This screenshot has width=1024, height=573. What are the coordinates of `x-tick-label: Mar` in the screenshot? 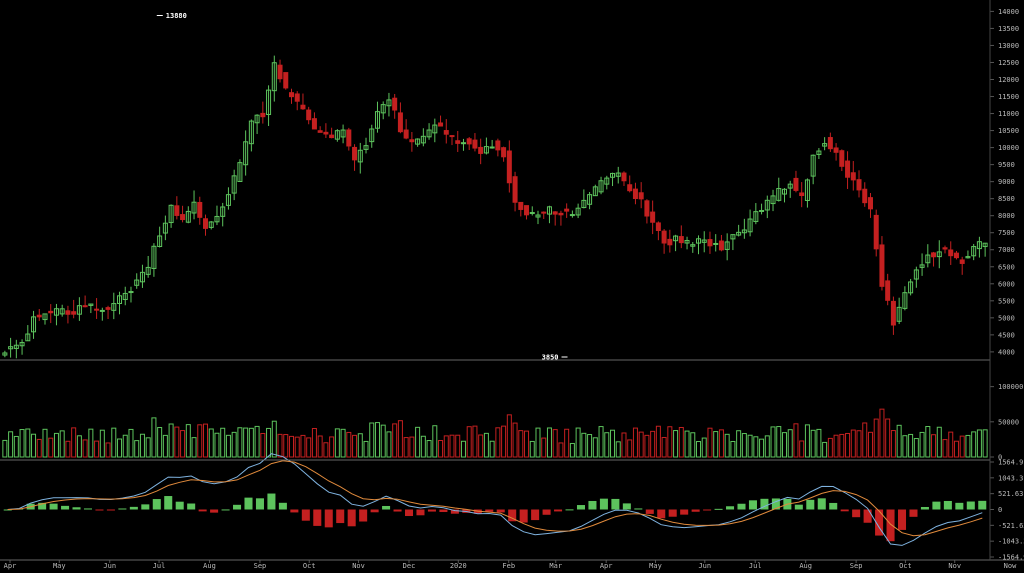 It's located at (555, 566).